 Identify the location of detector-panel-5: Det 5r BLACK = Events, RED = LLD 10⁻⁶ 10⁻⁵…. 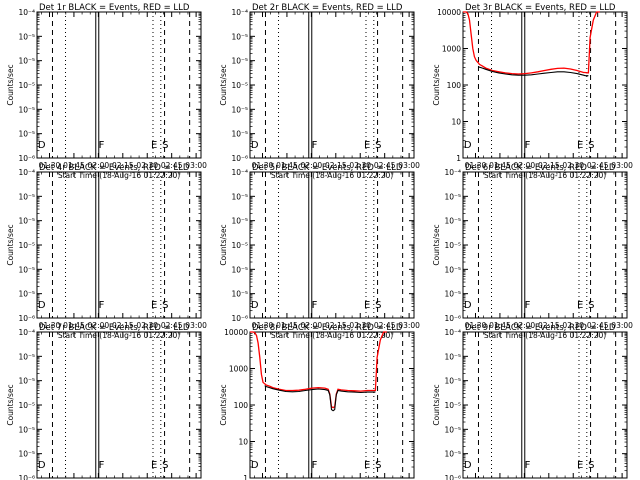
(319, 251).